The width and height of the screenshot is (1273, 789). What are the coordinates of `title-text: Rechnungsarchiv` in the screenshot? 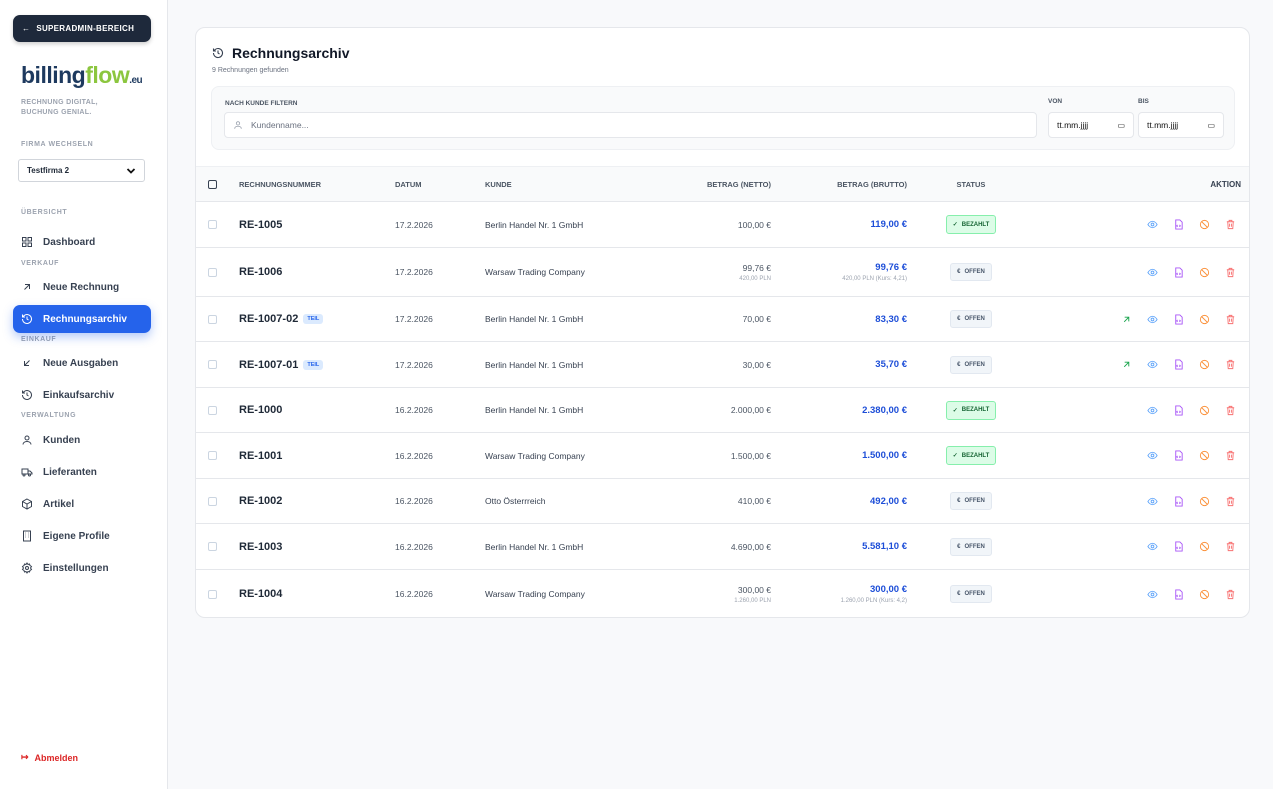 It's located at (291, 53).